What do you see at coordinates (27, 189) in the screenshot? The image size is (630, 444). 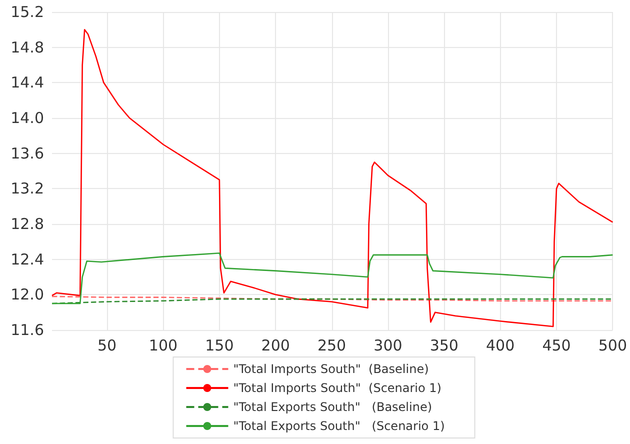 I see `y-tick-label: 13.2` at bounding box center [27, 189].